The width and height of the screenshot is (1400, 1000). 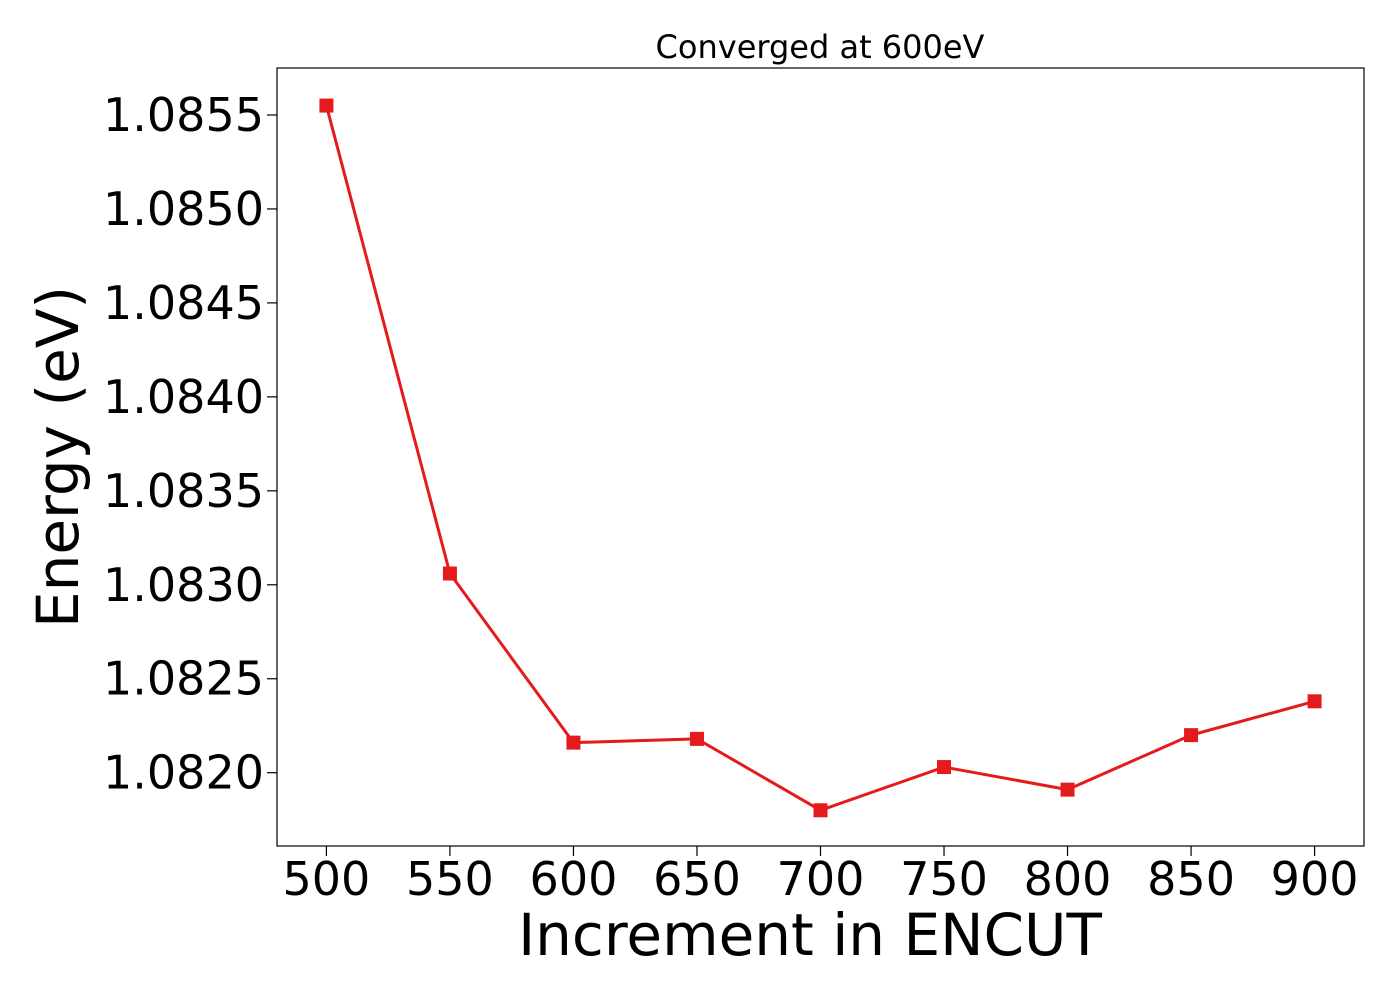 I want to click on x-tick-label-0: 500, so click(x=327, y=879).